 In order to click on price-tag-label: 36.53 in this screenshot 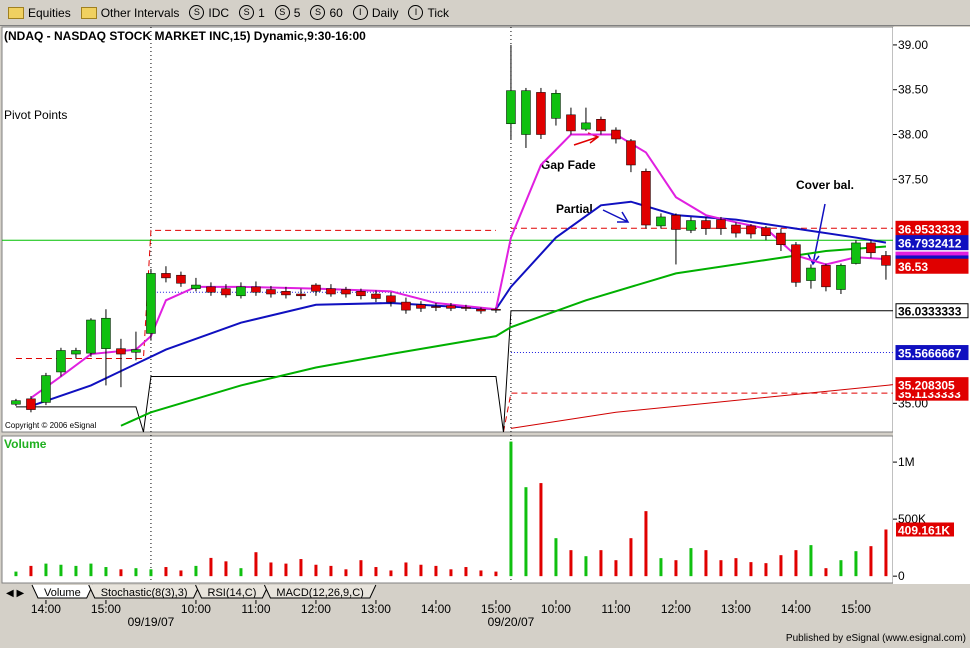, I will do `click(913, 267)`.